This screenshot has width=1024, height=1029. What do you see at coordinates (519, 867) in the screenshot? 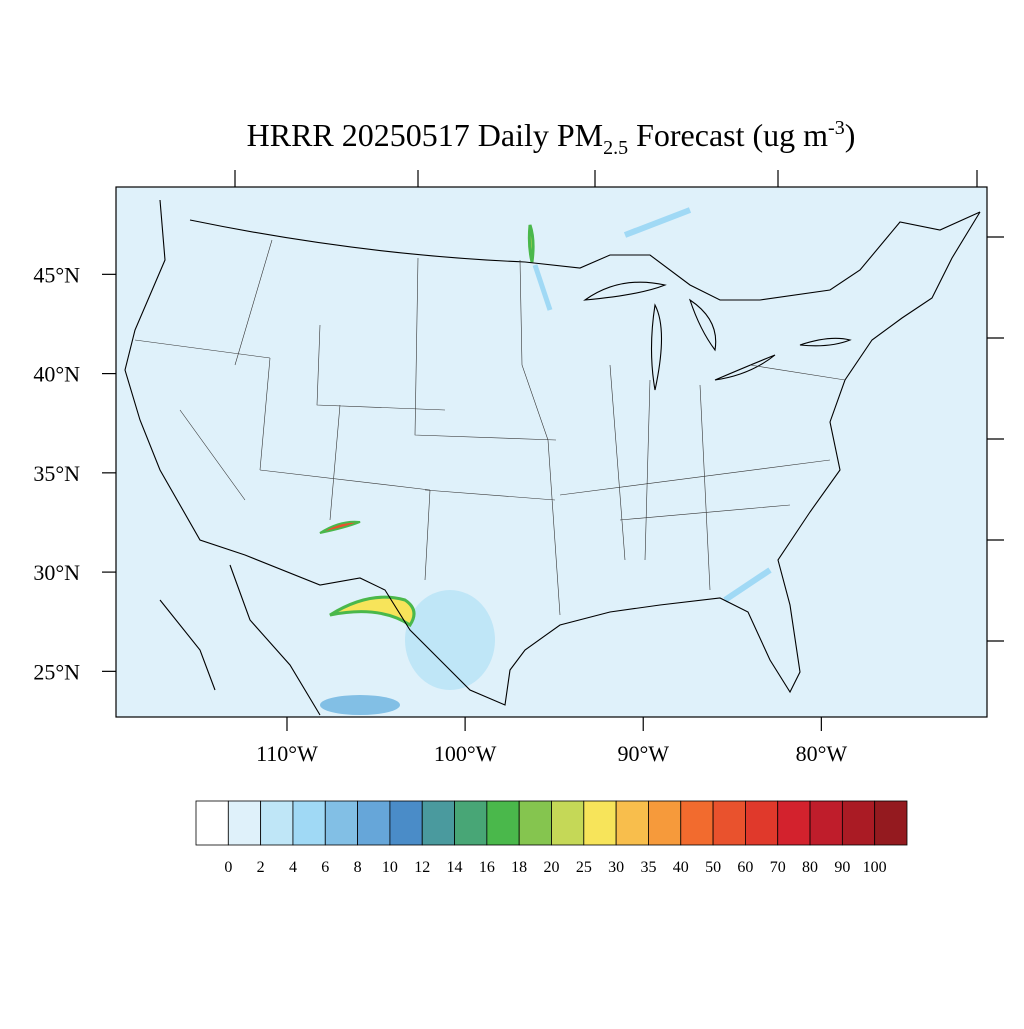
I see `colorbar-label: 18` at bounding box center [519, 867].